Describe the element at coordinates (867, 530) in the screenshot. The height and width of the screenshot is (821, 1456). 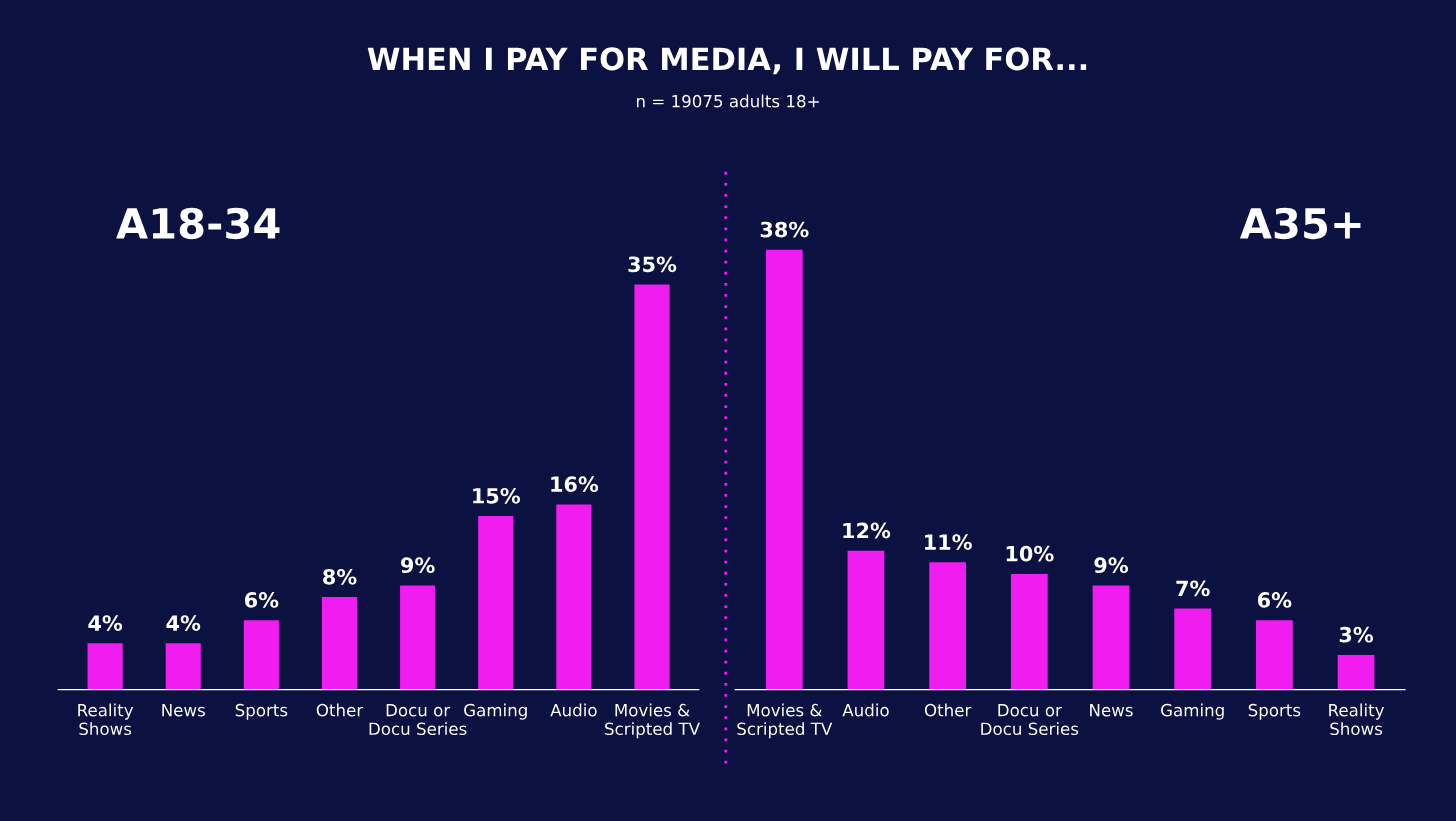
I see `data-label: 12%` at that location.